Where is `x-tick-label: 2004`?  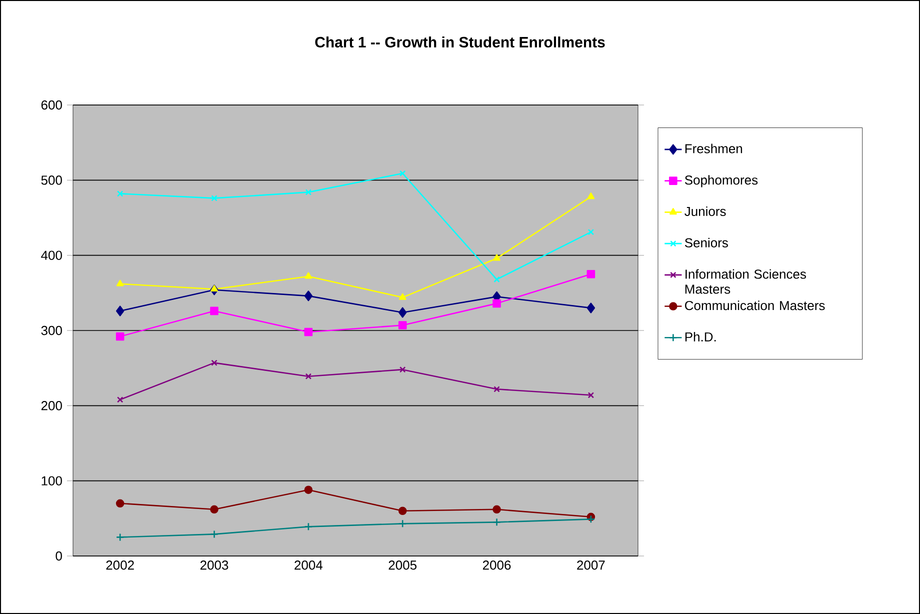 x-tick-label: 2004 is located at coordinates (308, 565).